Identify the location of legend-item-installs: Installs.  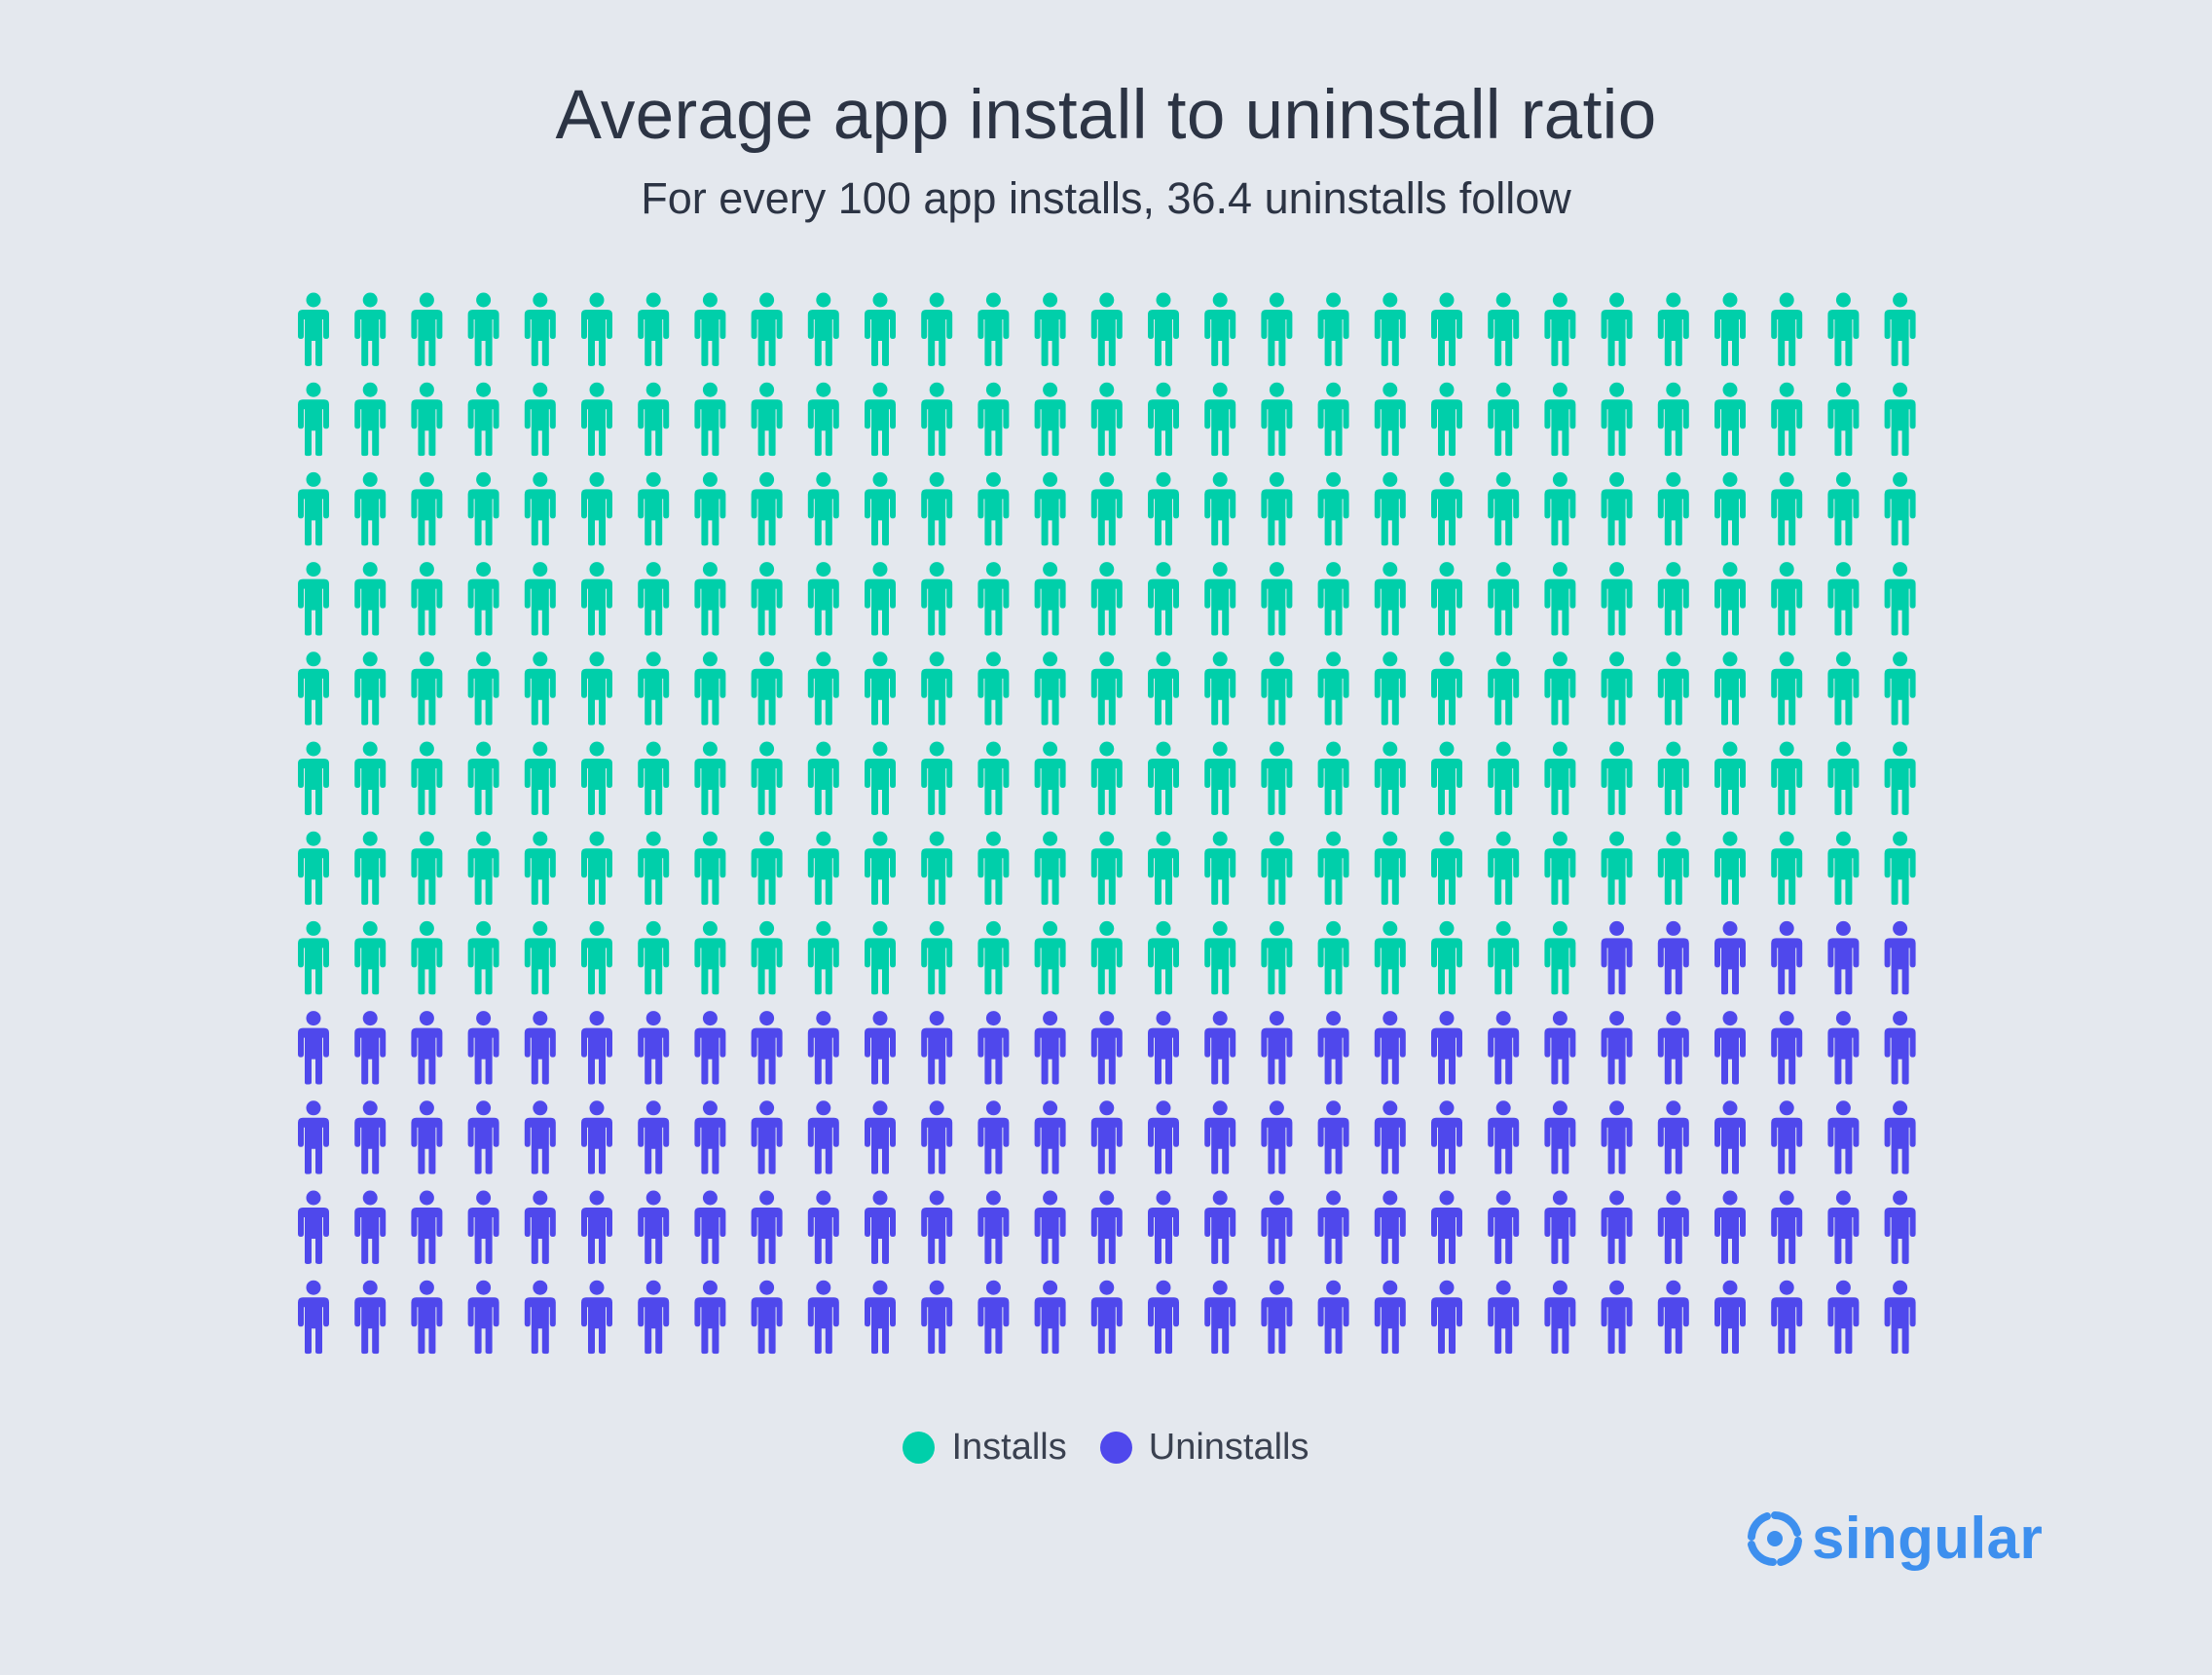
(985, 1448).